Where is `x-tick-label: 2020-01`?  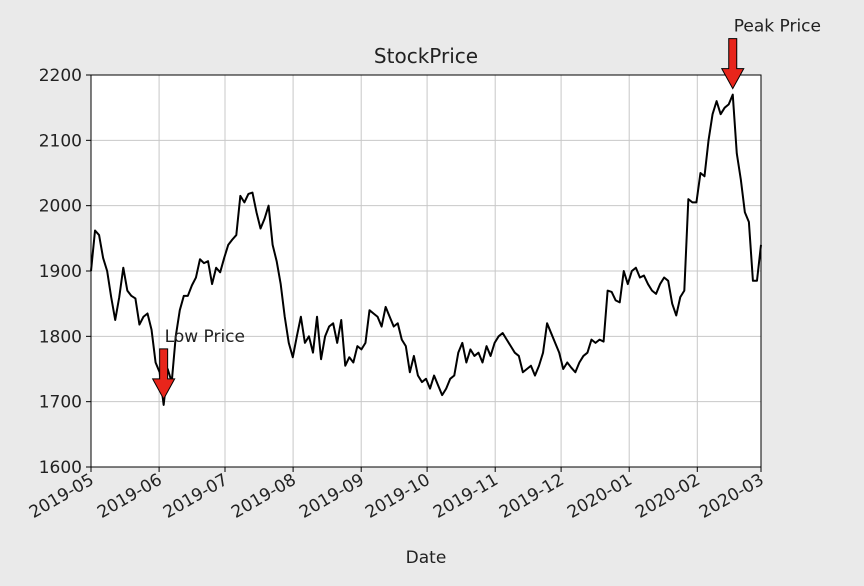 x-tick-label: 2020-01 is located at coordinates (600, 496).